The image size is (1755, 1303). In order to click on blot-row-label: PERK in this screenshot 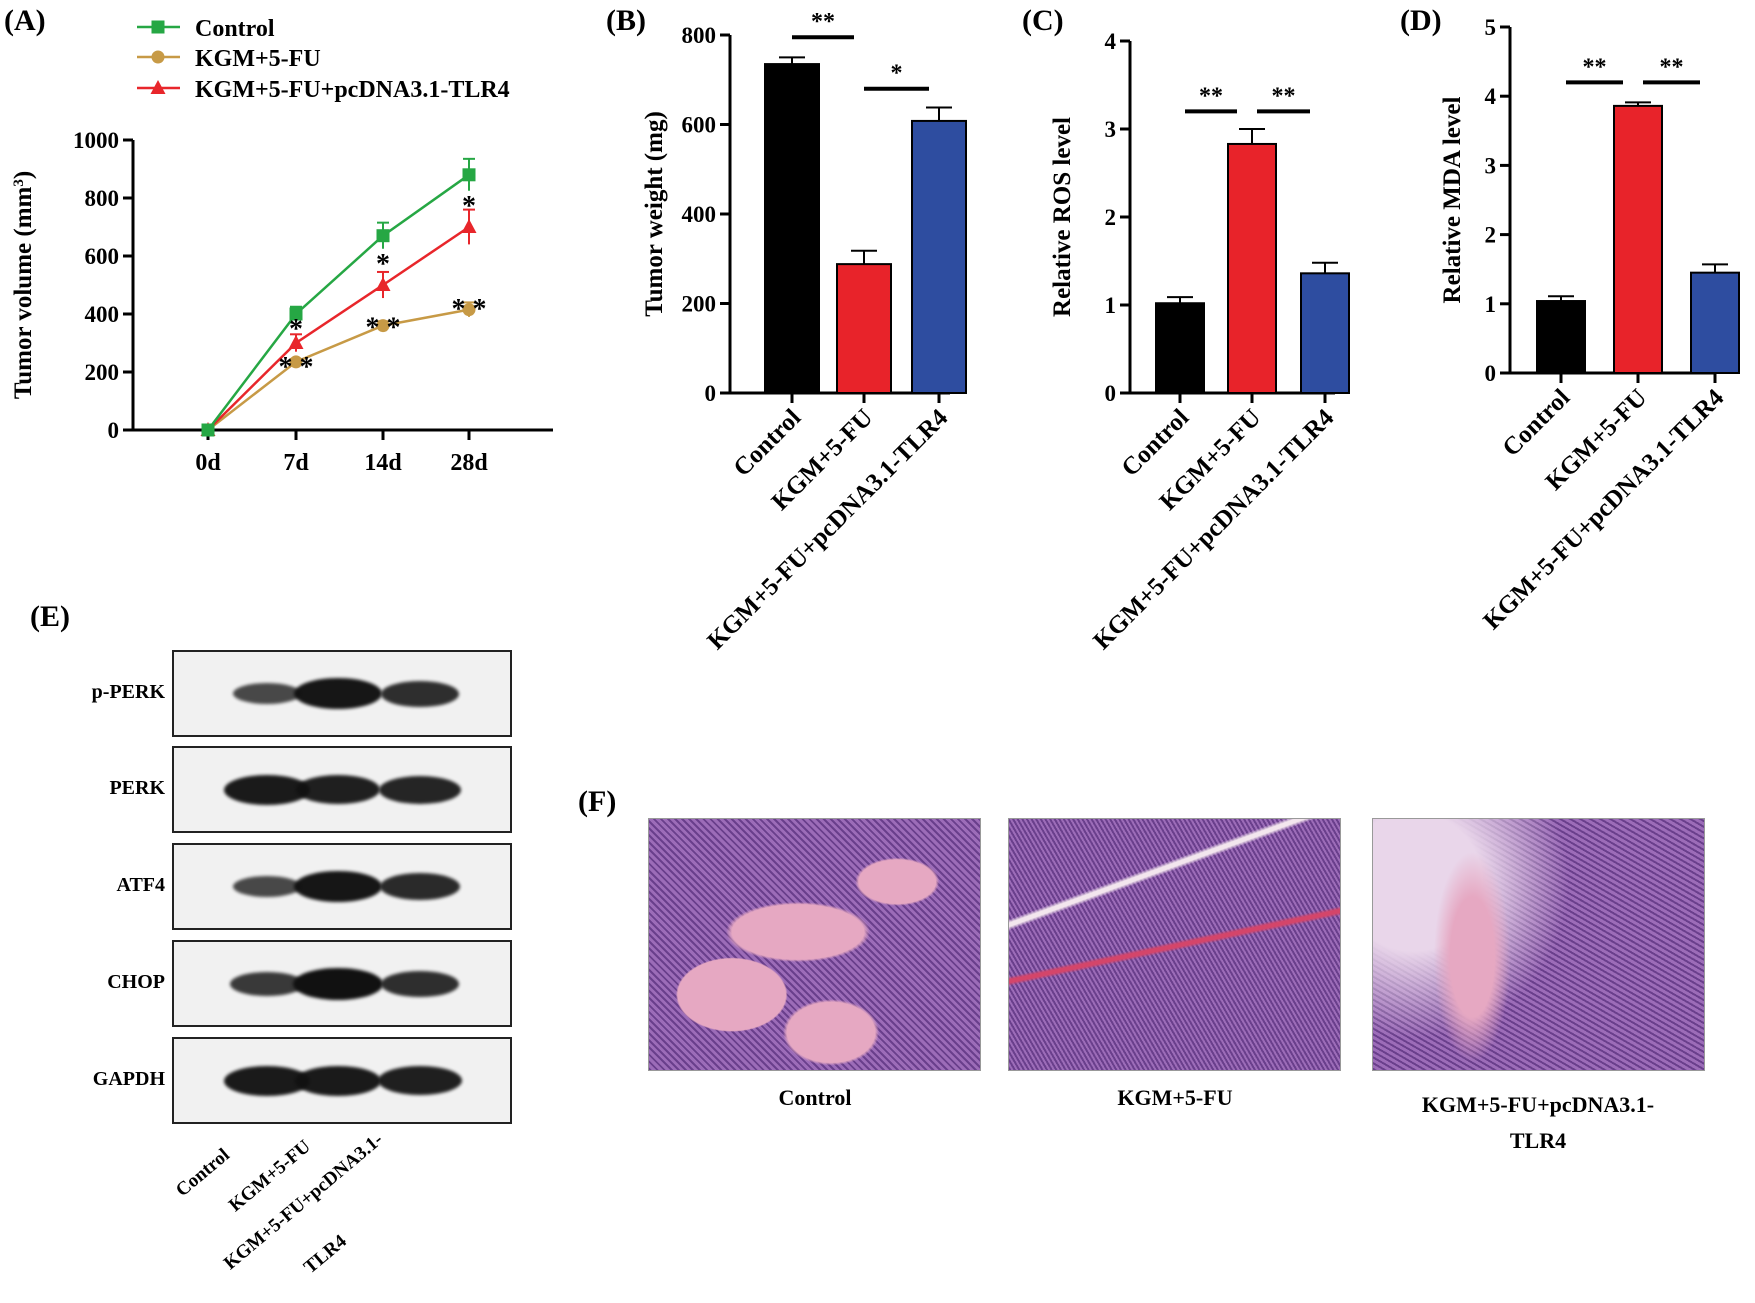, I will do `click(137, 787)`.